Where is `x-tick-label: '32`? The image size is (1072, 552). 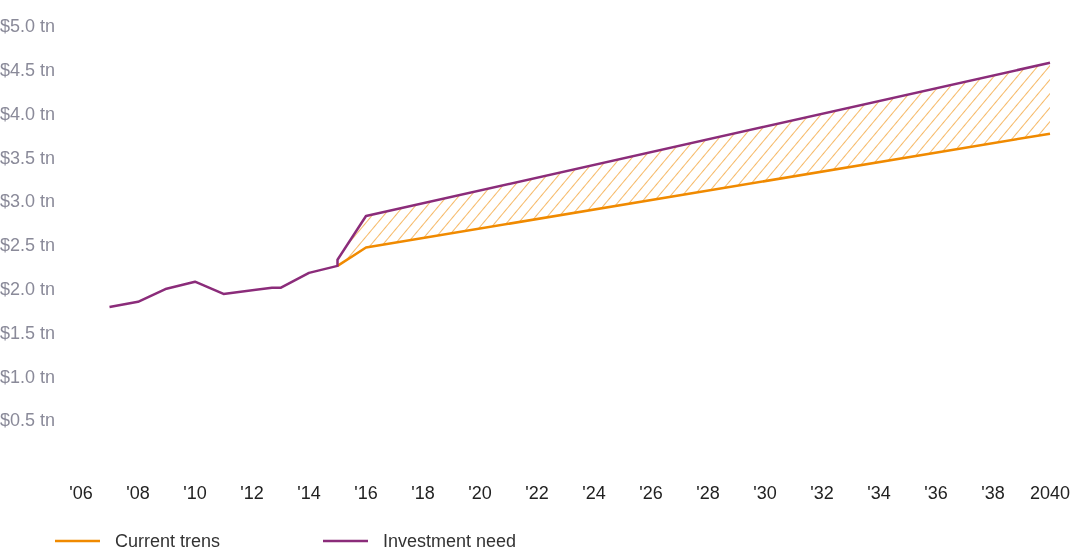
x-tick-label: '32 is located at coordinates (822, 493).